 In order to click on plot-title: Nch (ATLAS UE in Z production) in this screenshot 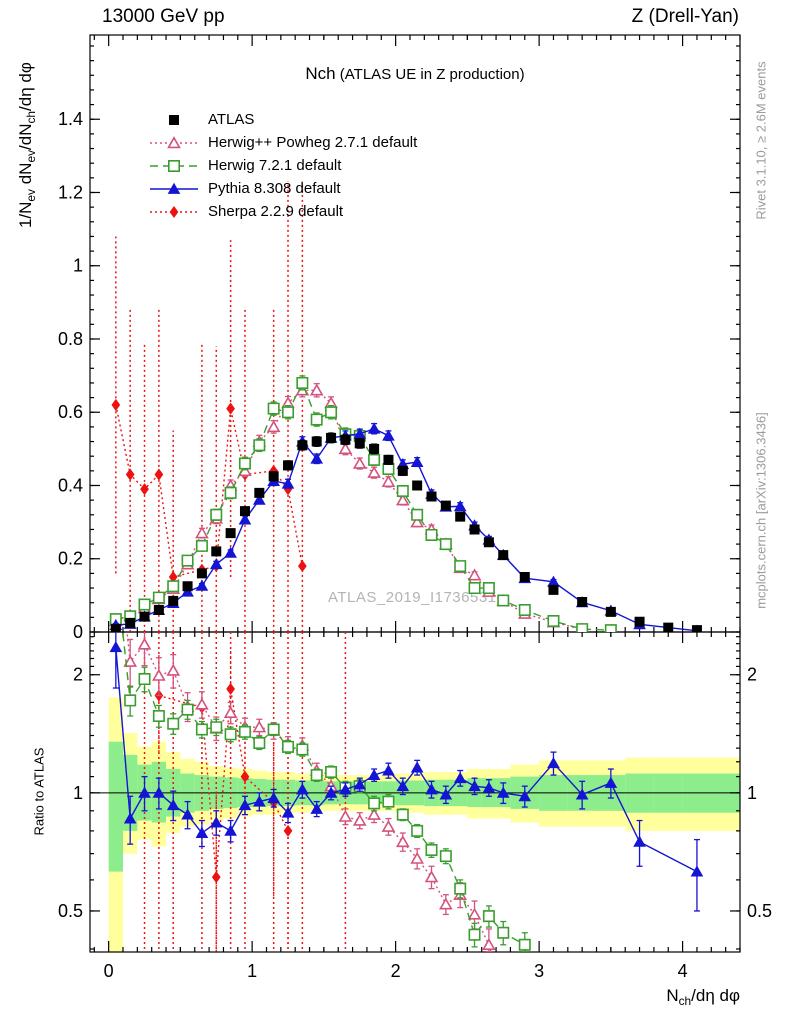, I will do `click(415, 74)`.